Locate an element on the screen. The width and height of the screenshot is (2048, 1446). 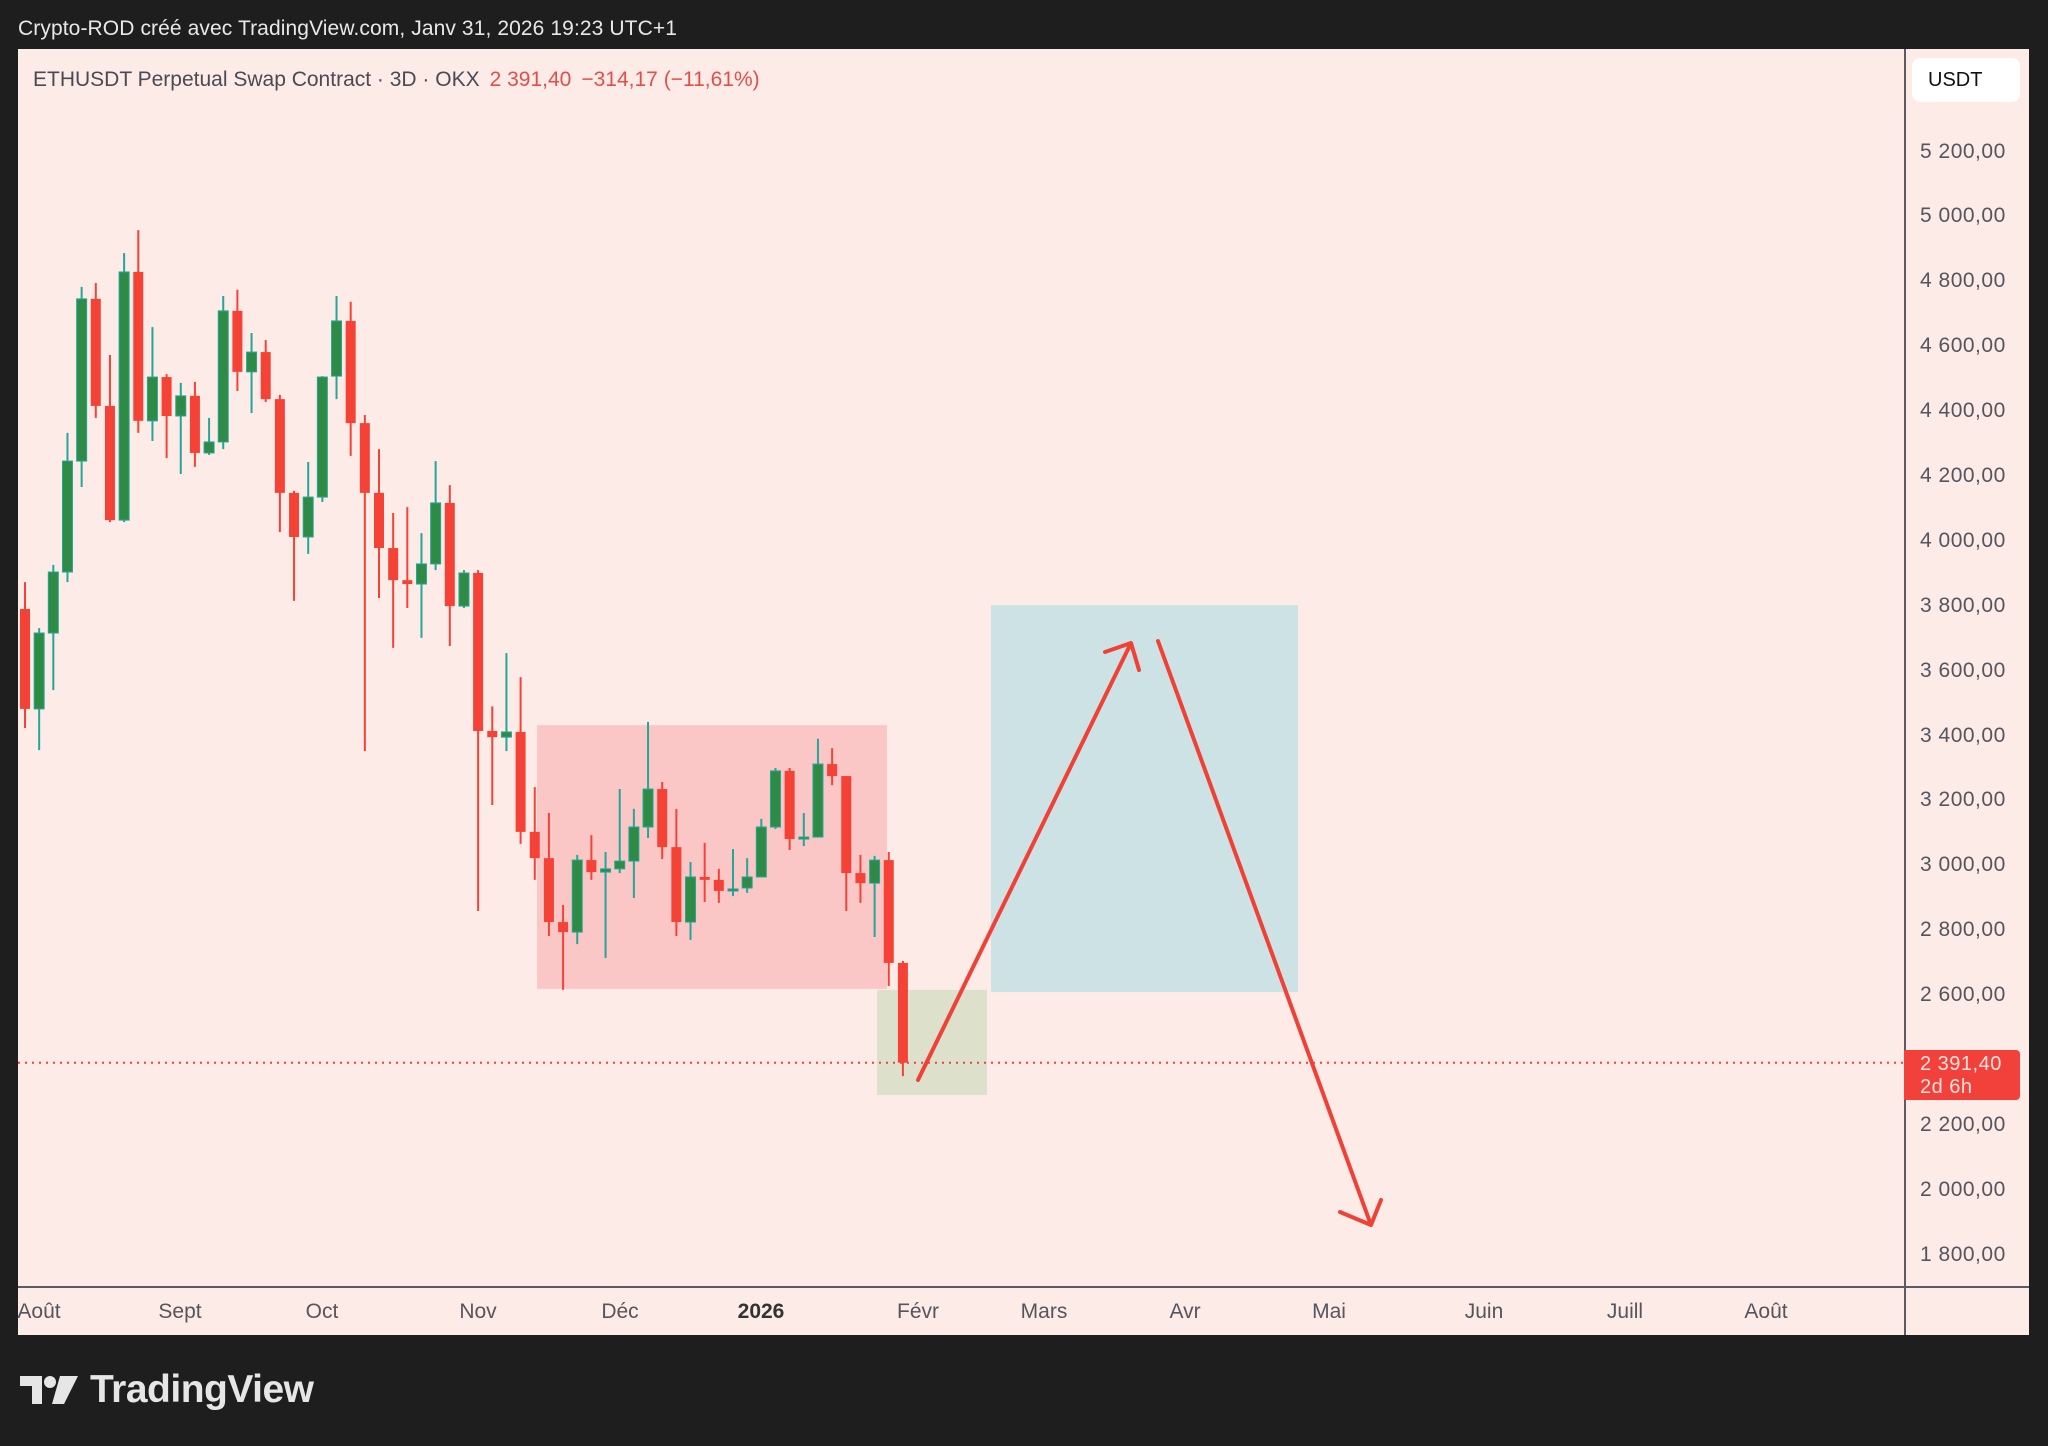
price-tick-label: 5 000,00 is located at coordinates (1963, 216).